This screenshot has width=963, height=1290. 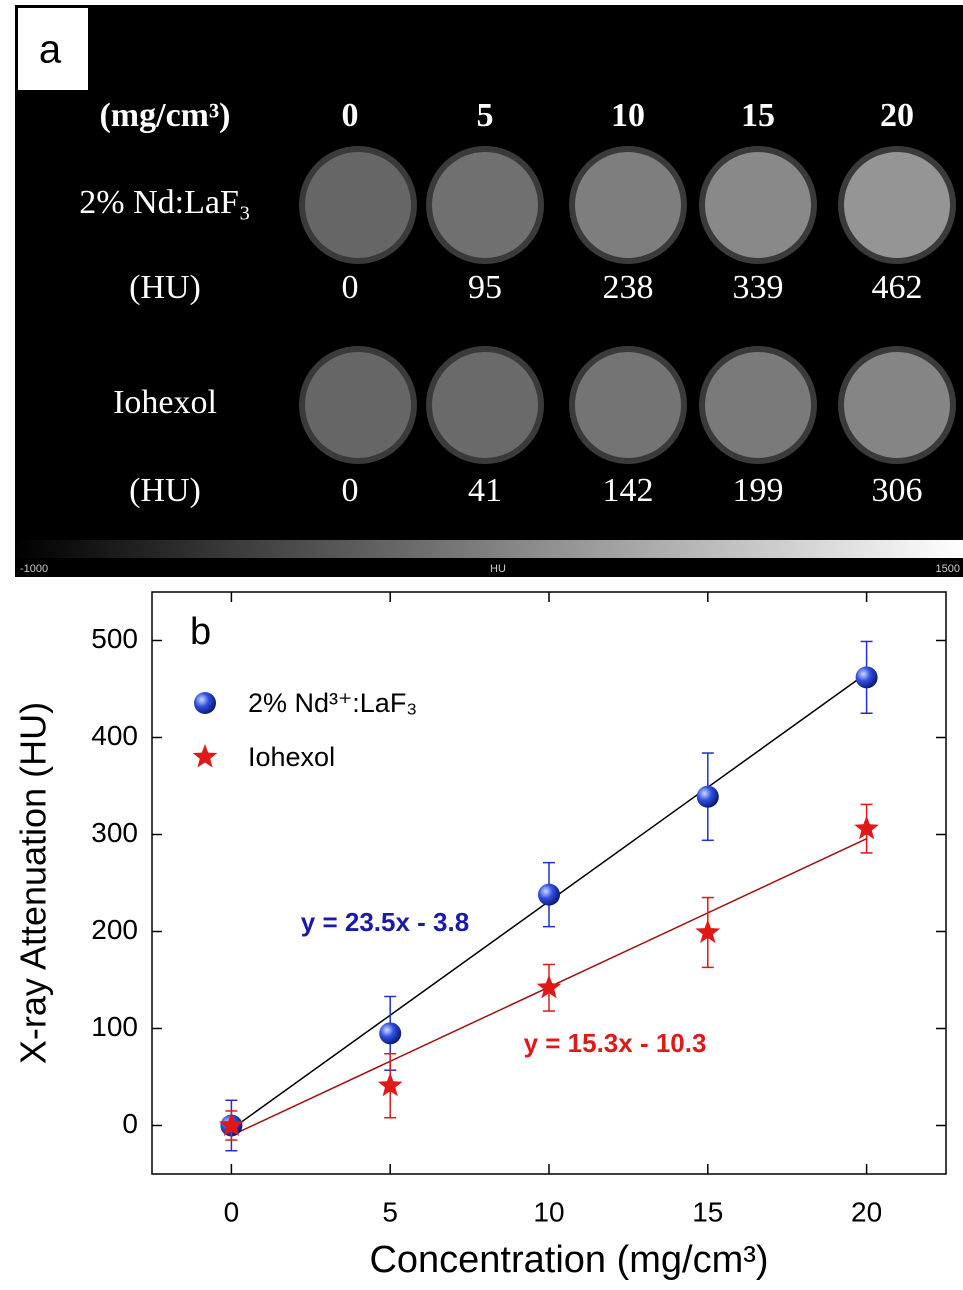 I want to click on concentration: 0, so click(x=350, y=115).